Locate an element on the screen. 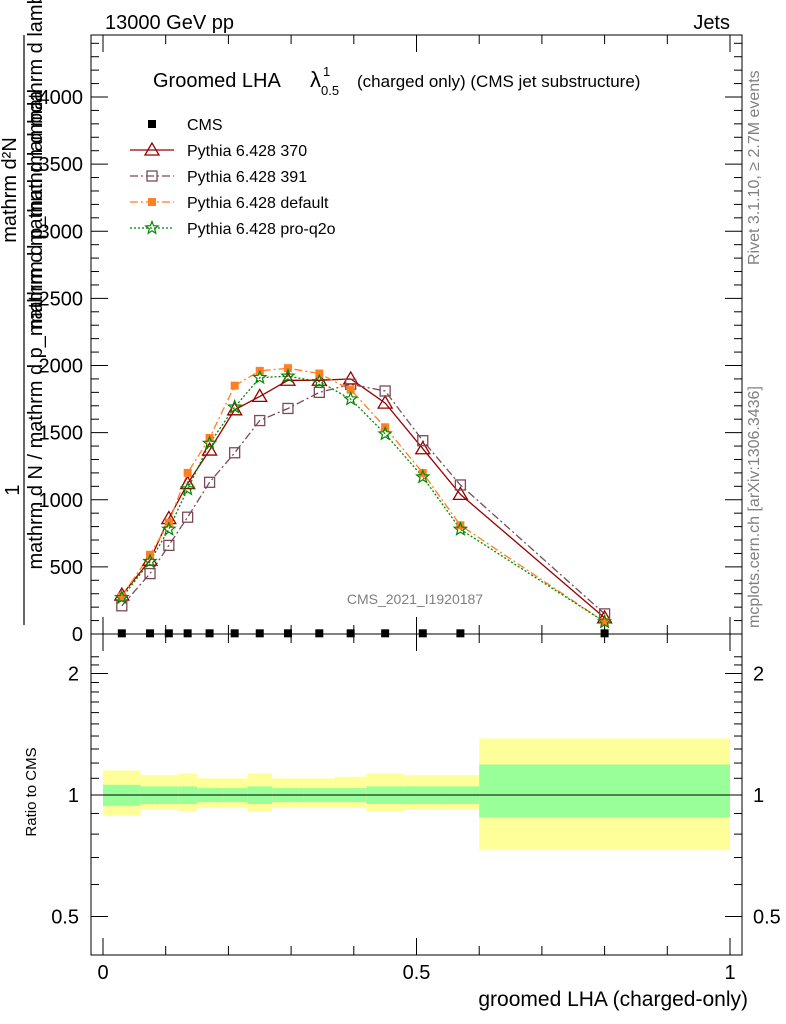 The image size is (786, 1024). main-ytick-label: 2000 is located at coordinates (61, 367).